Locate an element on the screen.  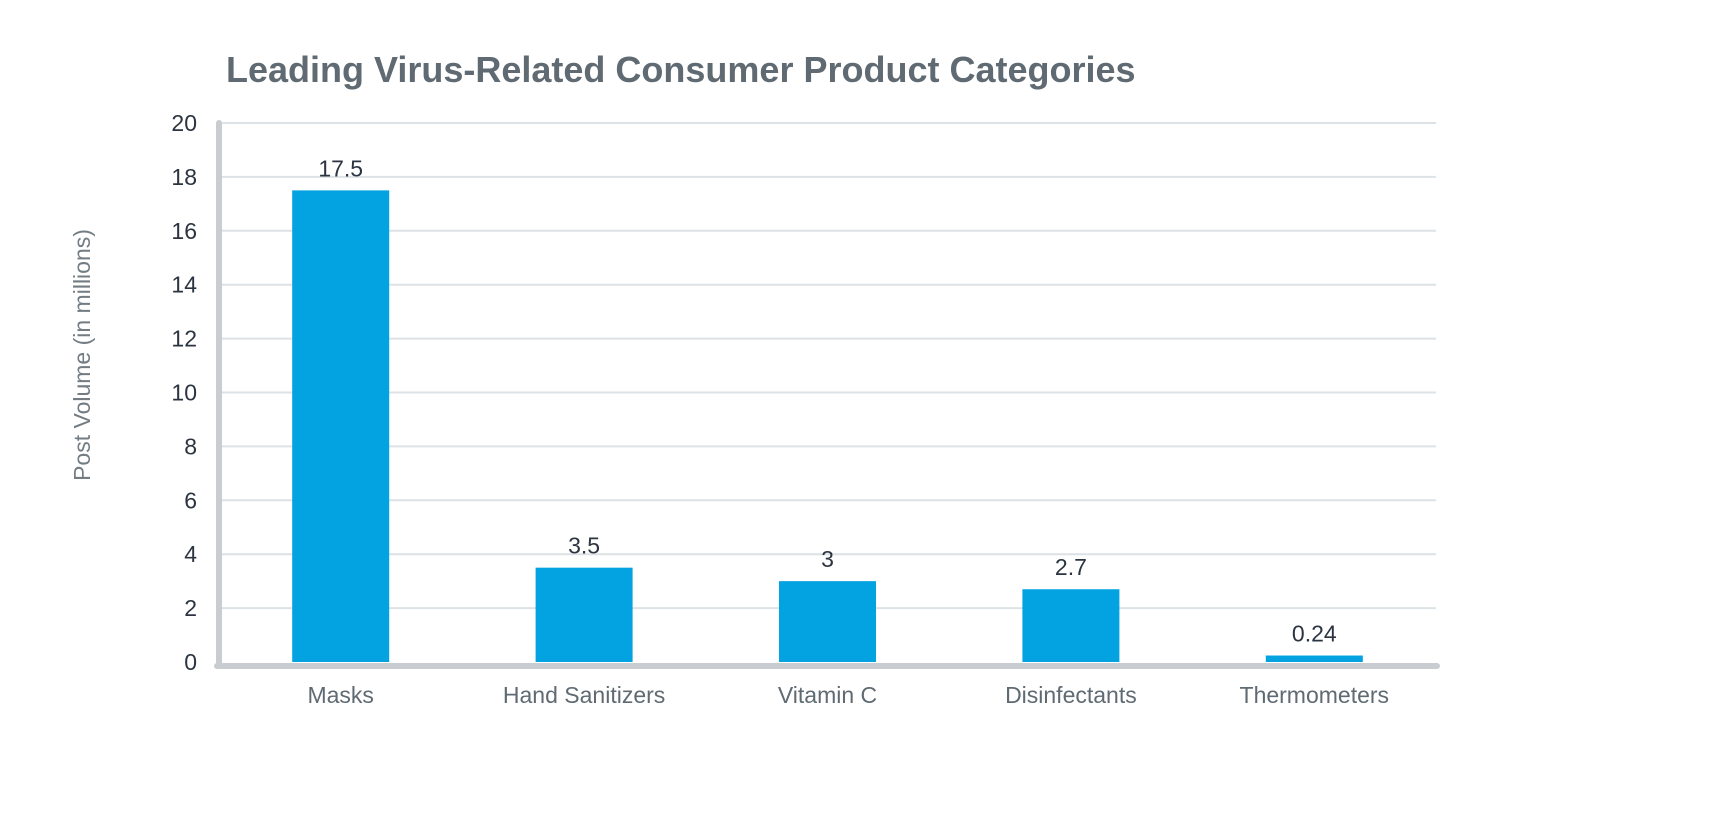
y-axis-ticks: 0 2 4 6 8 10 12 14 16 18 20 is located at coordinates (184, 392).